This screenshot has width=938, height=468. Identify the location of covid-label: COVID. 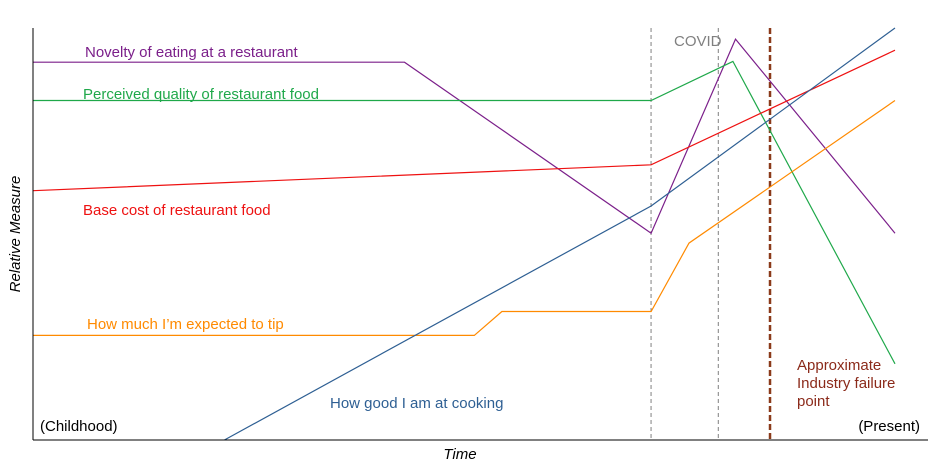
(698, 41).